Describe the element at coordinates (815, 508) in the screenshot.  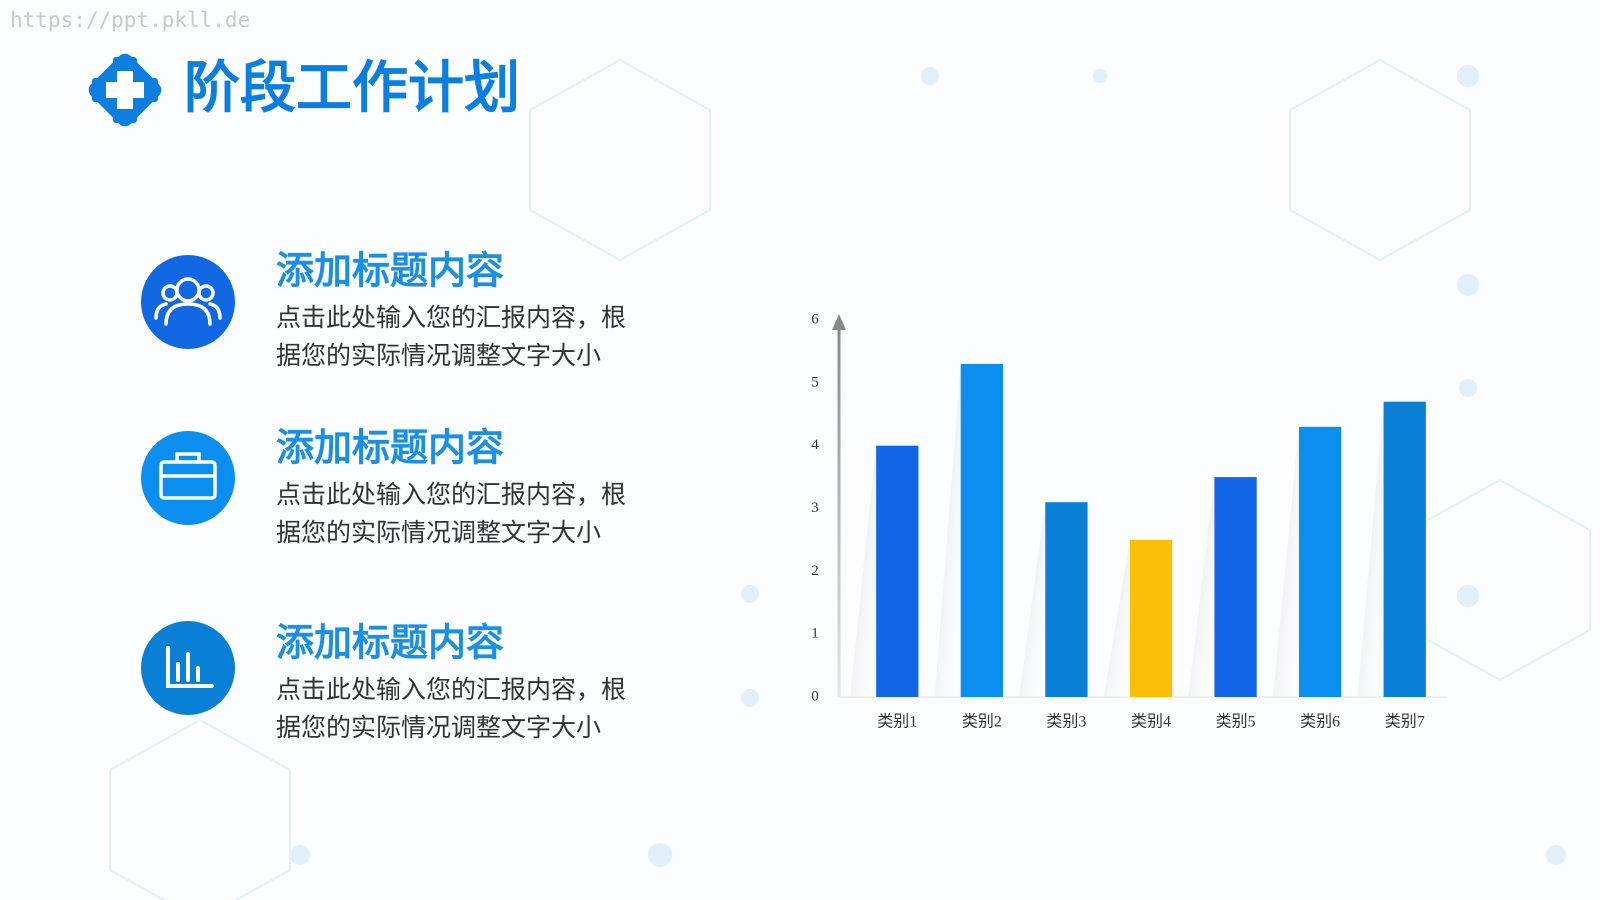
I see `y-tick-label: 3` at that location.